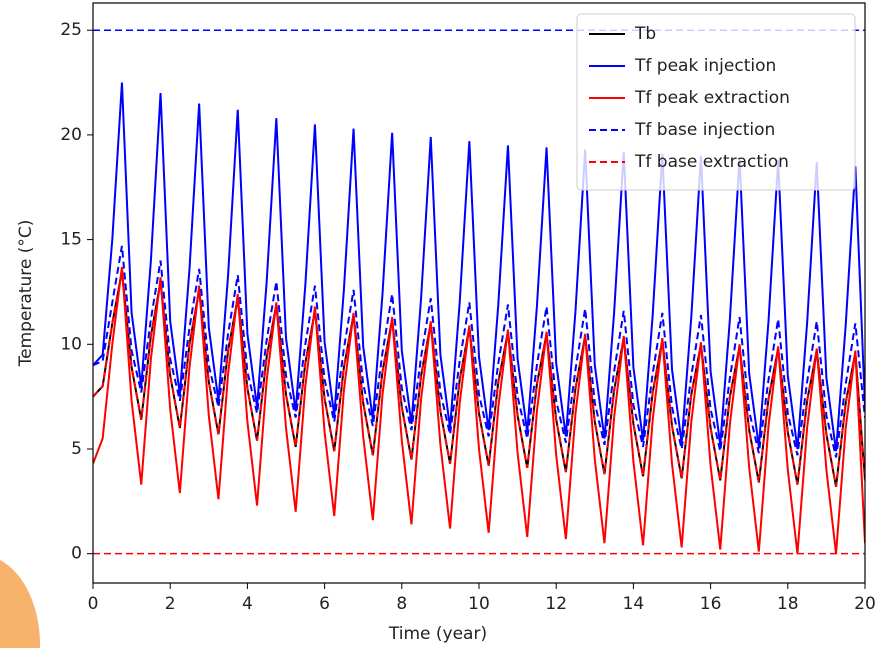  Describe the element at coordinates (705, 66) in the screenshot. I see `legend-label: Tf peak injection` at that location.